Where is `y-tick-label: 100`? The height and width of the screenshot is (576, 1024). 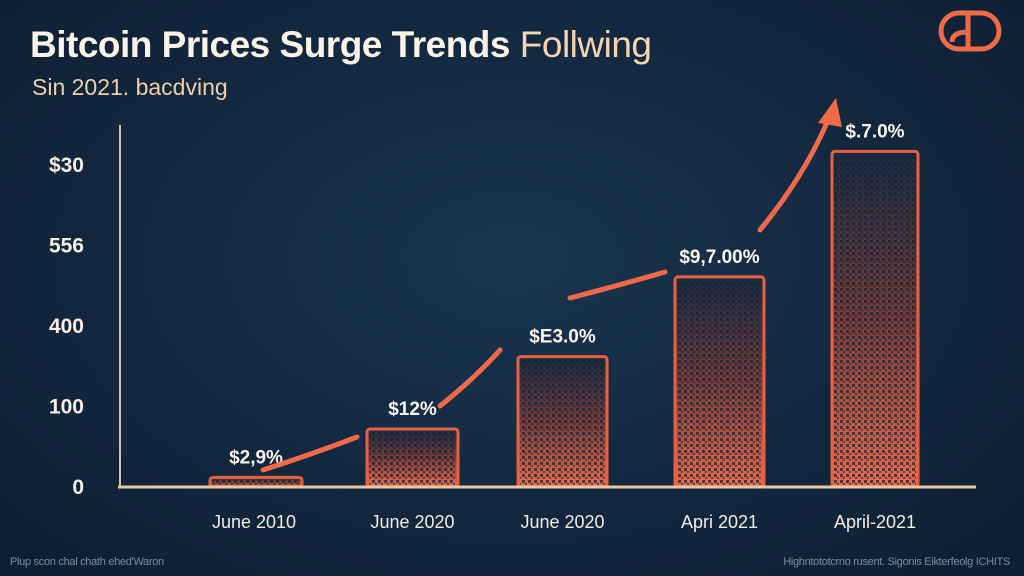
y-tick-label: 100 is located at coordinates (66, 407).